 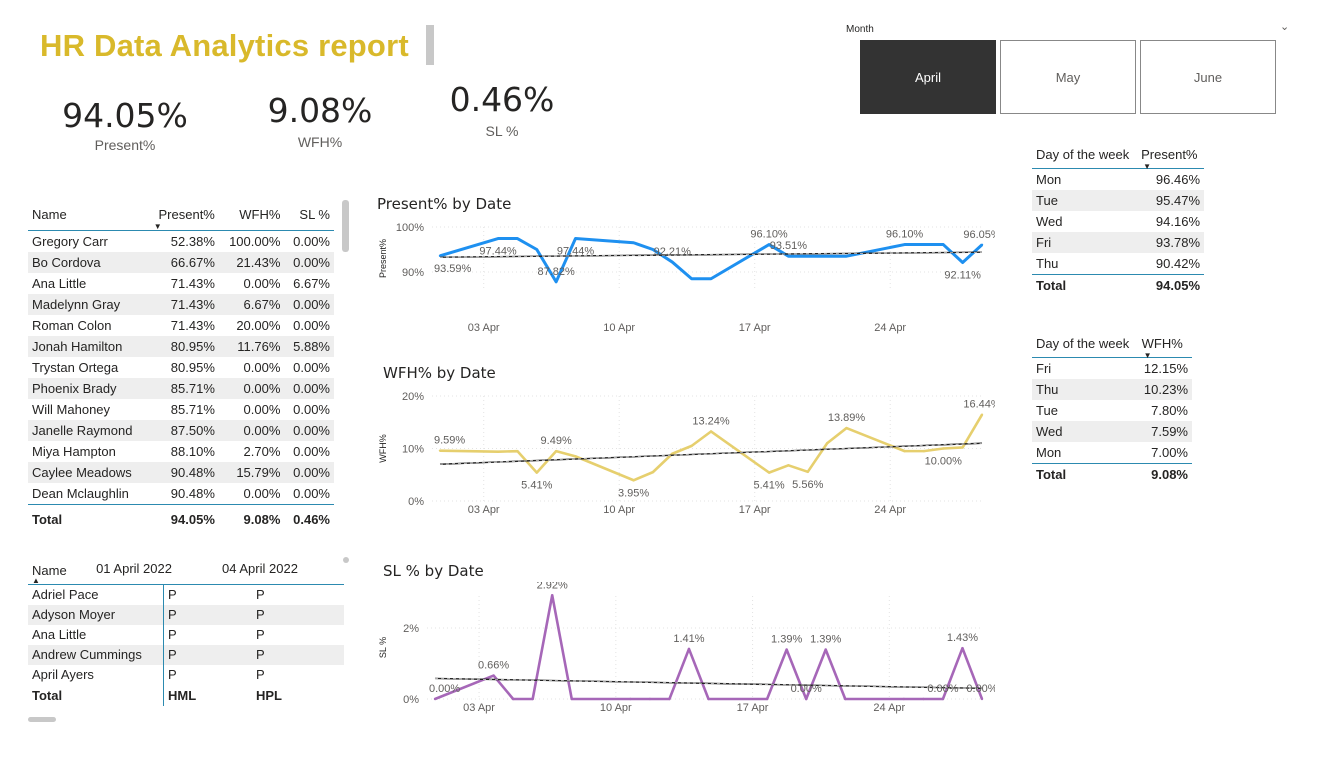 I want to click on attendance-vscroll, so click(x=346, y=560).